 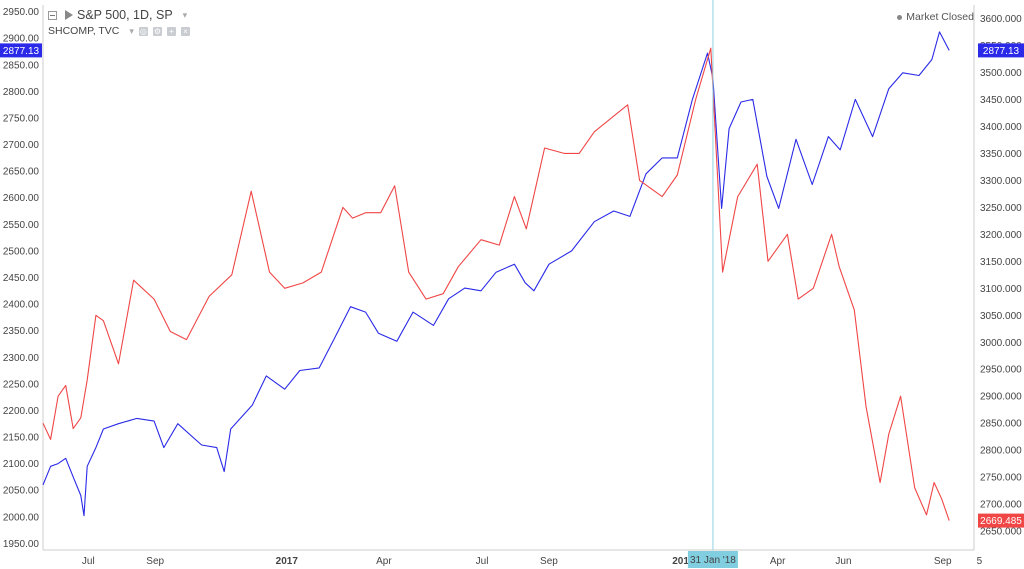 I want to click on left-tick-label: 1950.00, so click(x=21, y=544).